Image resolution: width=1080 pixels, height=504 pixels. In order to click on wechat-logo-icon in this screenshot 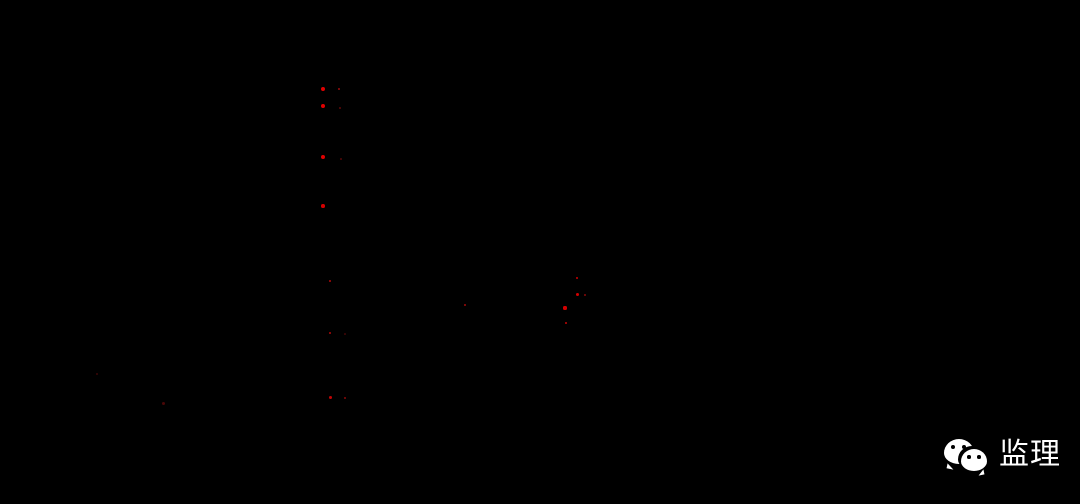, I will do `click(967, 455)`.